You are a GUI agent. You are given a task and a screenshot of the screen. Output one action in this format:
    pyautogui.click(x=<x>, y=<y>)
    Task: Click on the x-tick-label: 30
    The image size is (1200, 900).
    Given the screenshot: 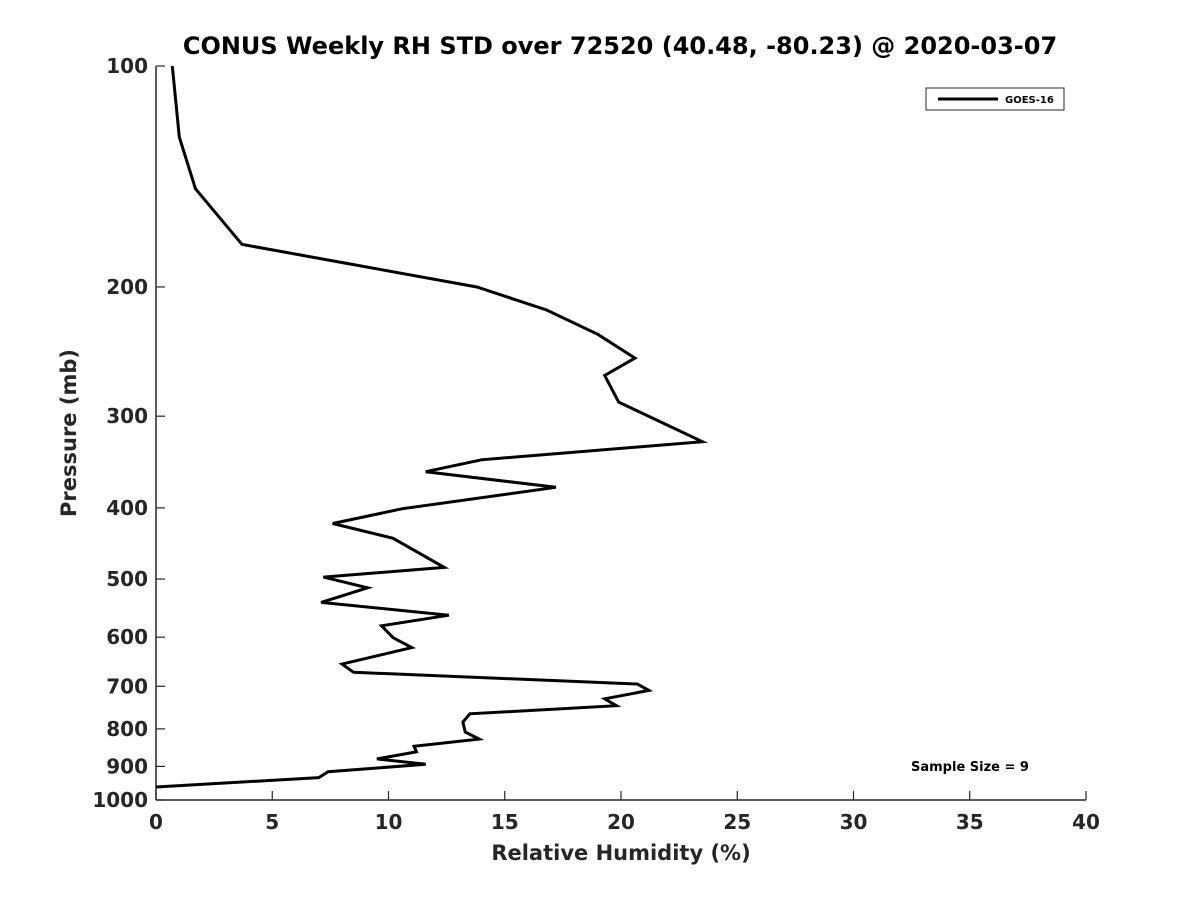 What is the action you would take?
    pyautogui.click(x=854, y=822)
    